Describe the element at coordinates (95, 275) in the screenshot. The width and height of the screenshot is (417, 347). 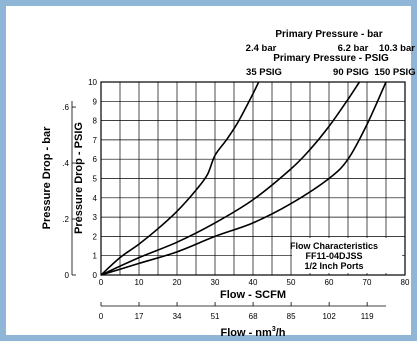
I see `y-tick-label: 0` at that location.